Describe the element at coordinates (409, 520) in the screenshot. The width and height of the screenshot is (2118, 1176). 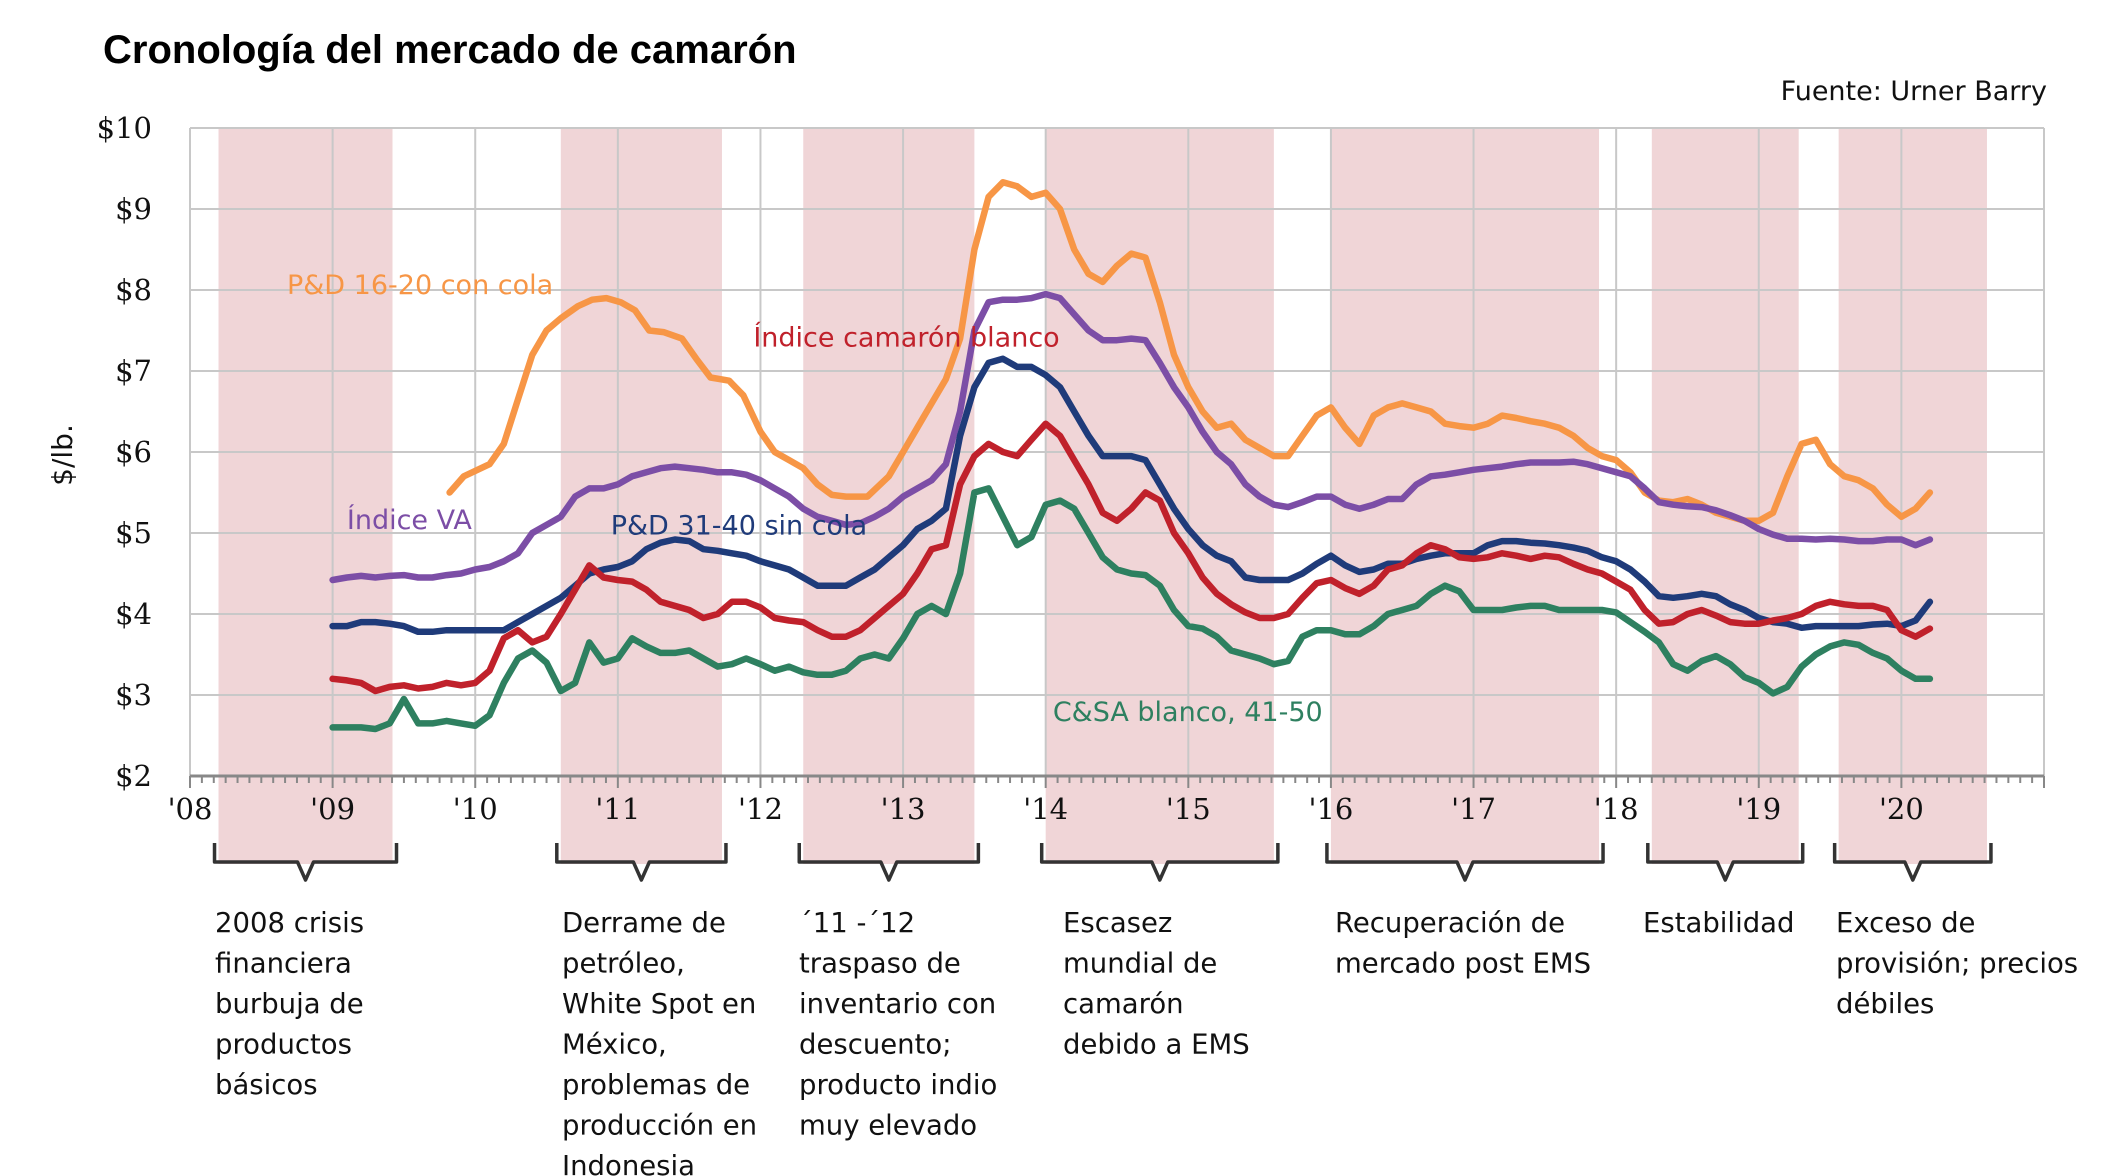
I see `series-label-2: Índice VA` at that location.